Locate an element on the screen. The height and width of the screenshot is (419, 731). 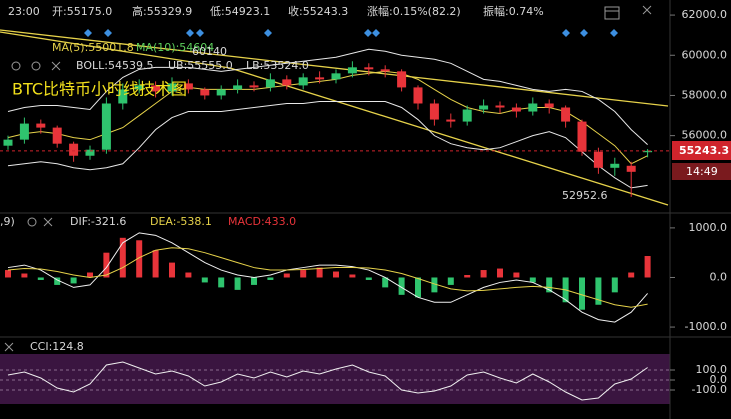
boll-label: BOLL:54539.5 is located at coordinates (114, 65).